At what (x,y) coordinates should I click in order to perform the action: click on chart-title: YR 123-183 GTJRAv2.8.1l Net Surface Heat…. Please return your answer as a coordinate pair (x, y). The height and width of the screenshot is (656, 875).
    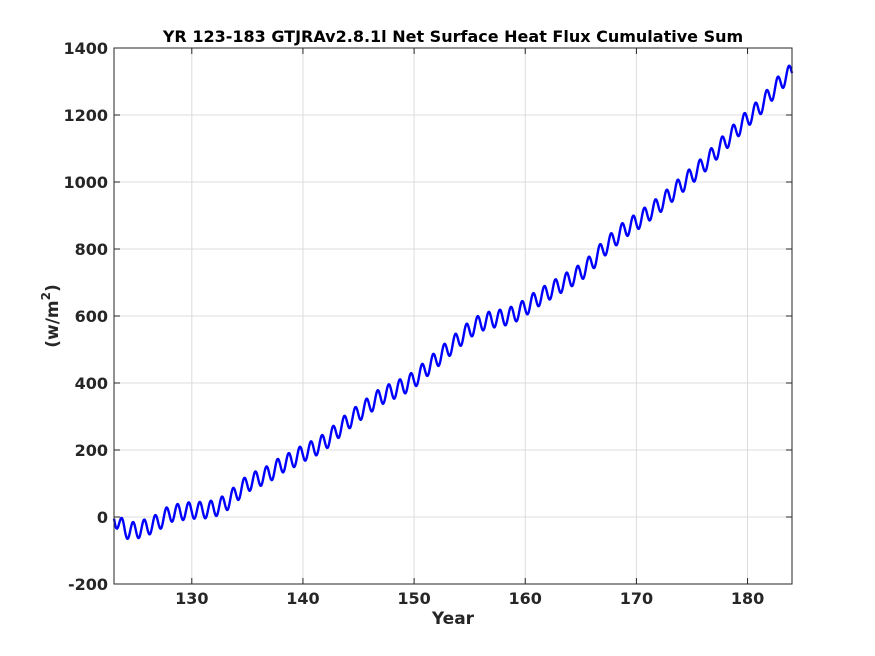
    Looking at the image, I should click on (452, 36).